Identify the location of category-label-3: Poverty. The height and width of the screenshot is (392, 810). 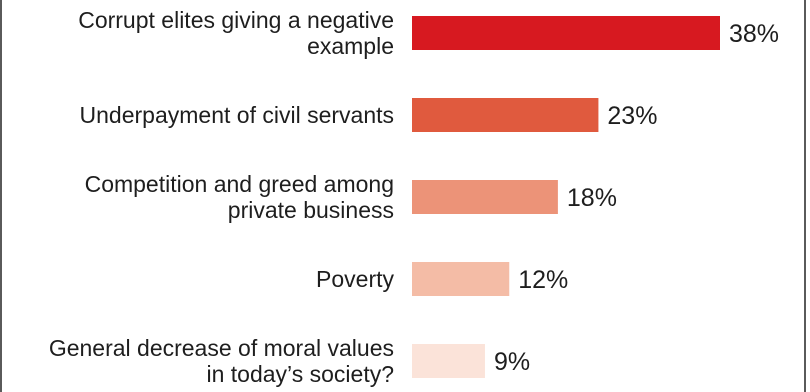
(355, 279).